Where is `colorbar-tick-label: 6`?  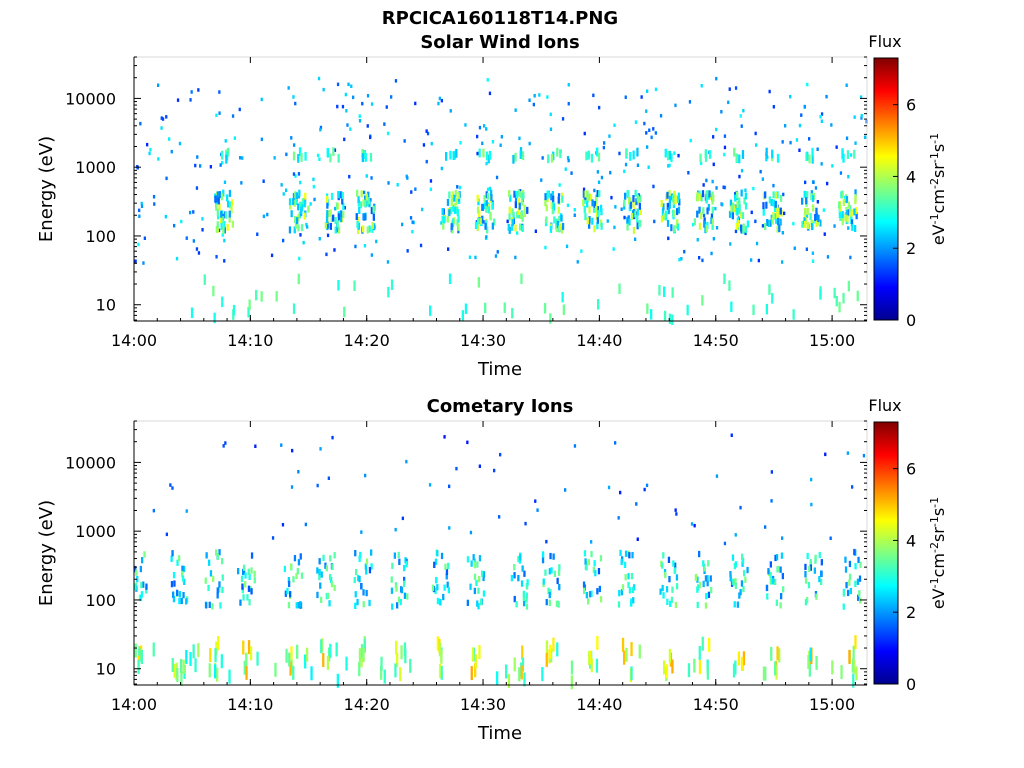
colorbar-tick-label: 6 is located at coordinates (911, 105).